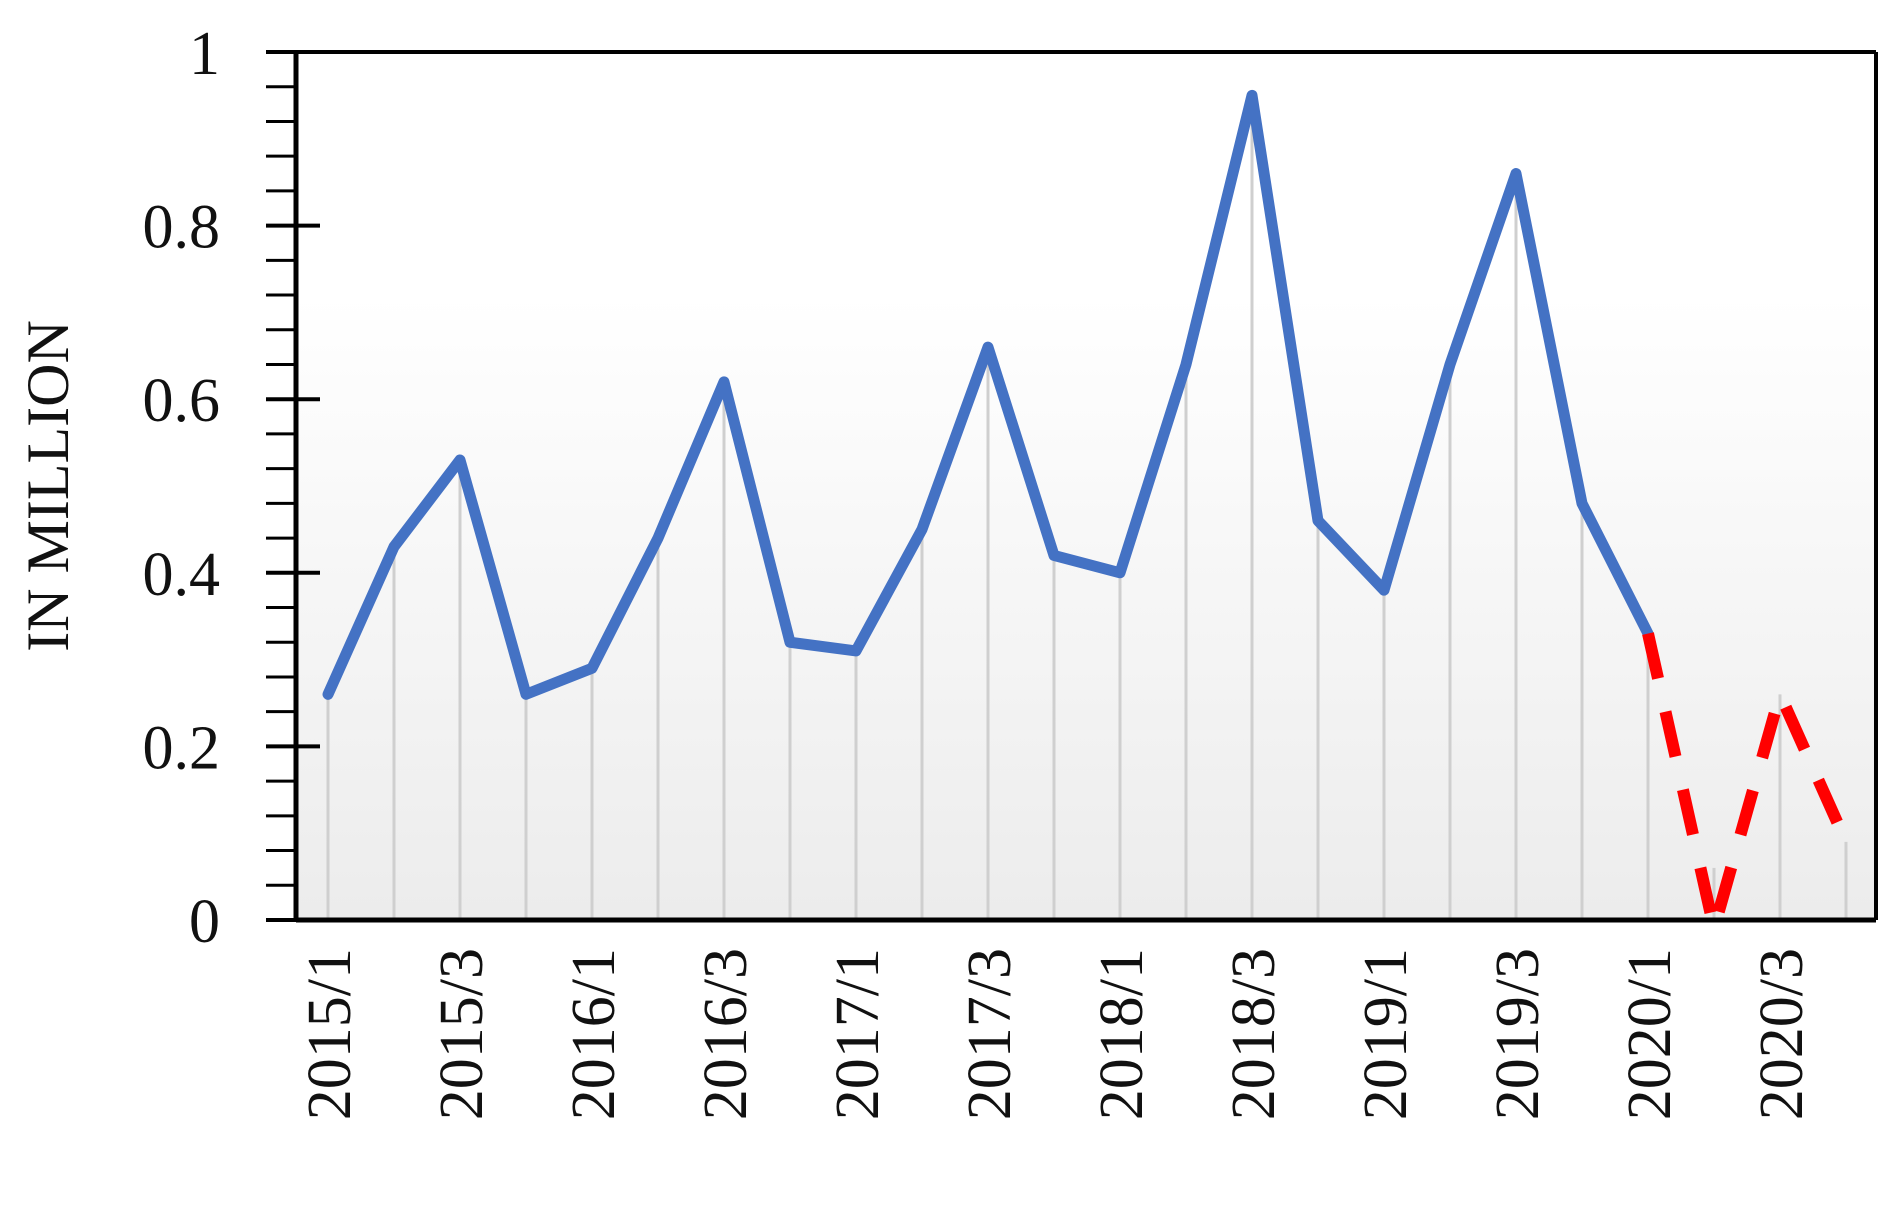 Image resolution: width=1886 pixels, height=1215 pixels. I want to click on x-tick-label: 2016/3, so click(726, 1034).